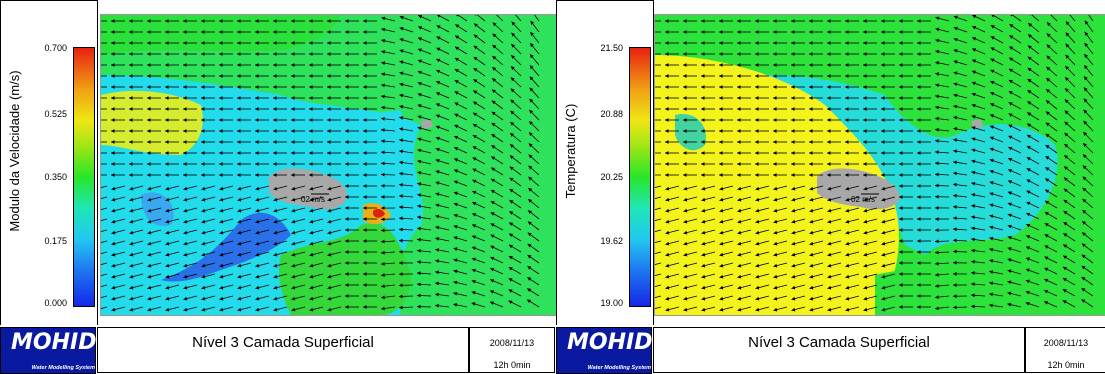  I want to click on date-box: 2008/11/13 12h 0min, so click(512, 350).